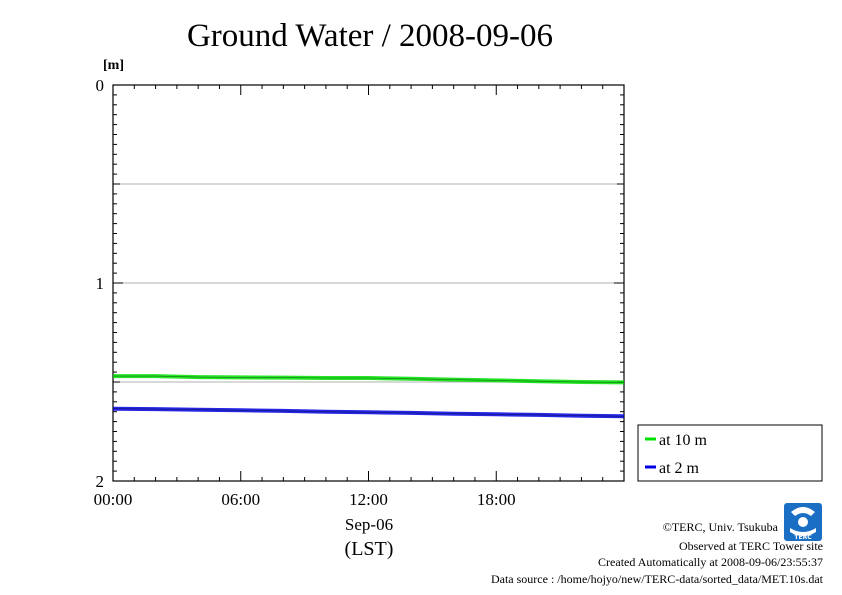 This screenshot has width=842, height=595. I want to click on series-lines, so click(368, 396).